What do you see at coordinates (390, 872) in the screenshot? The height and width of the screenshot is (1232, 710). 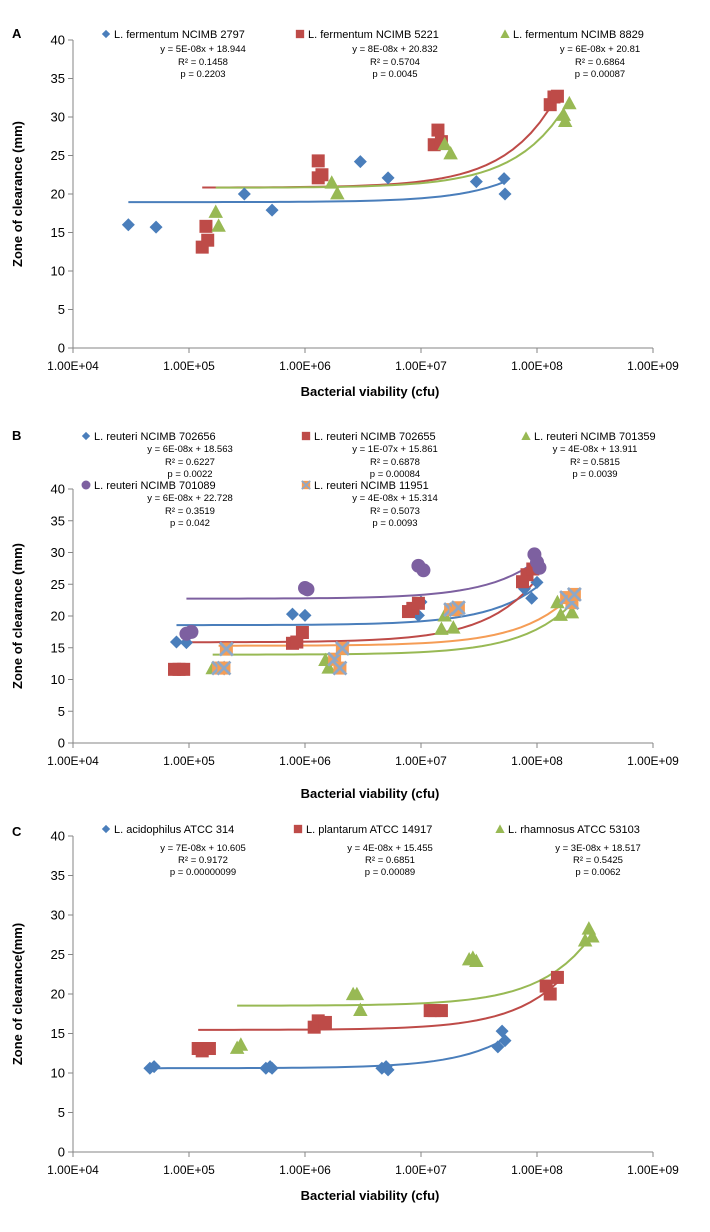 I see `trend-p-value: p = 0.00089` at bounding box center [390, 872].